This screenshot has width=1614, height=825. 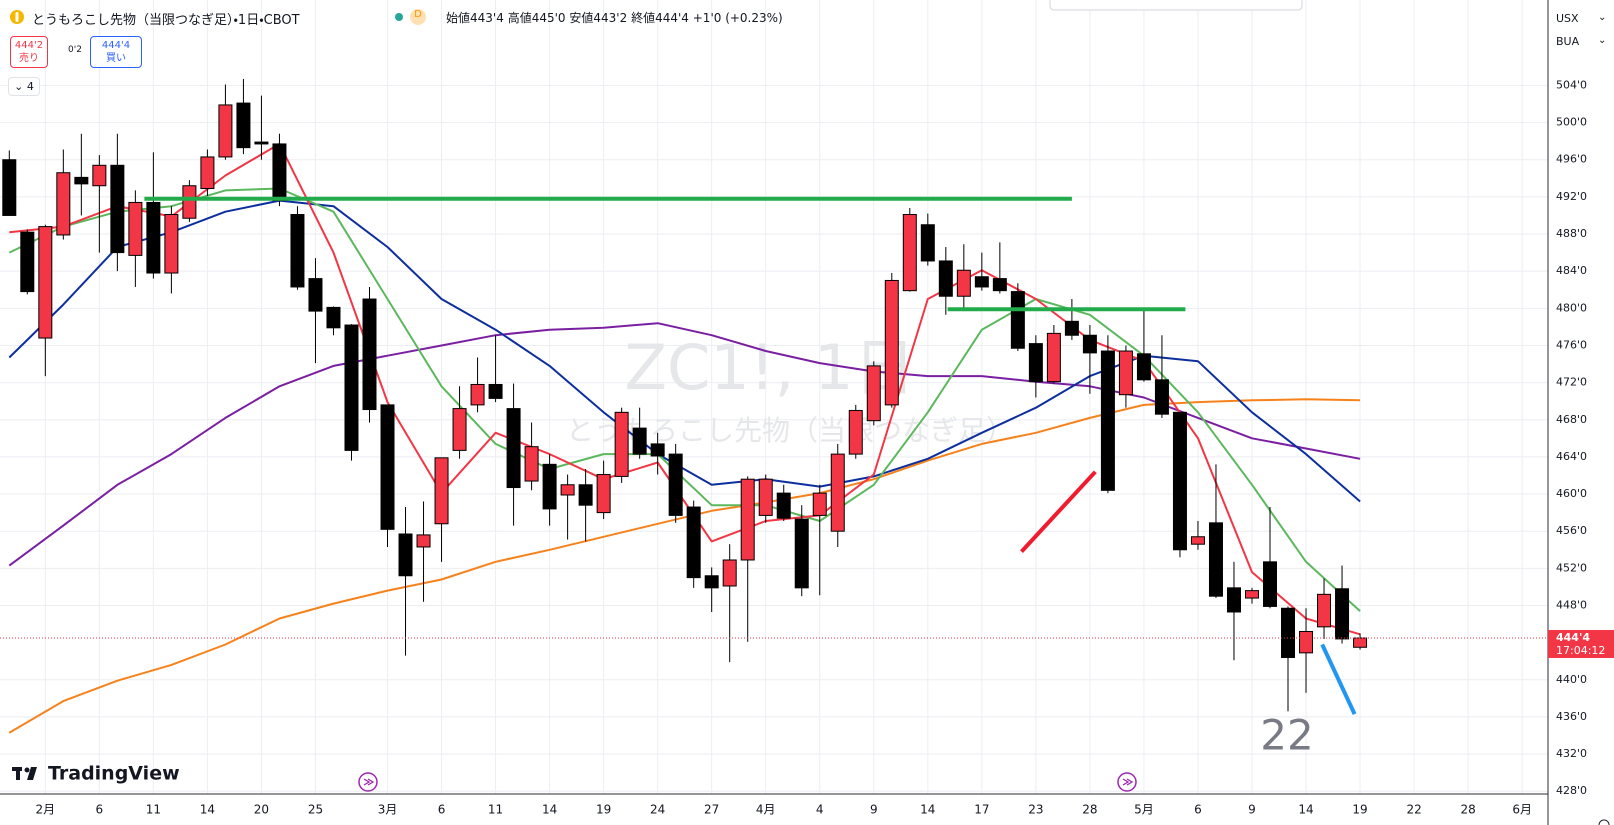 What do you see at coordinates (1571, 270) in the screenshot?
I see `y-tick-label: 484'0` at bounding box center [1571, 270].